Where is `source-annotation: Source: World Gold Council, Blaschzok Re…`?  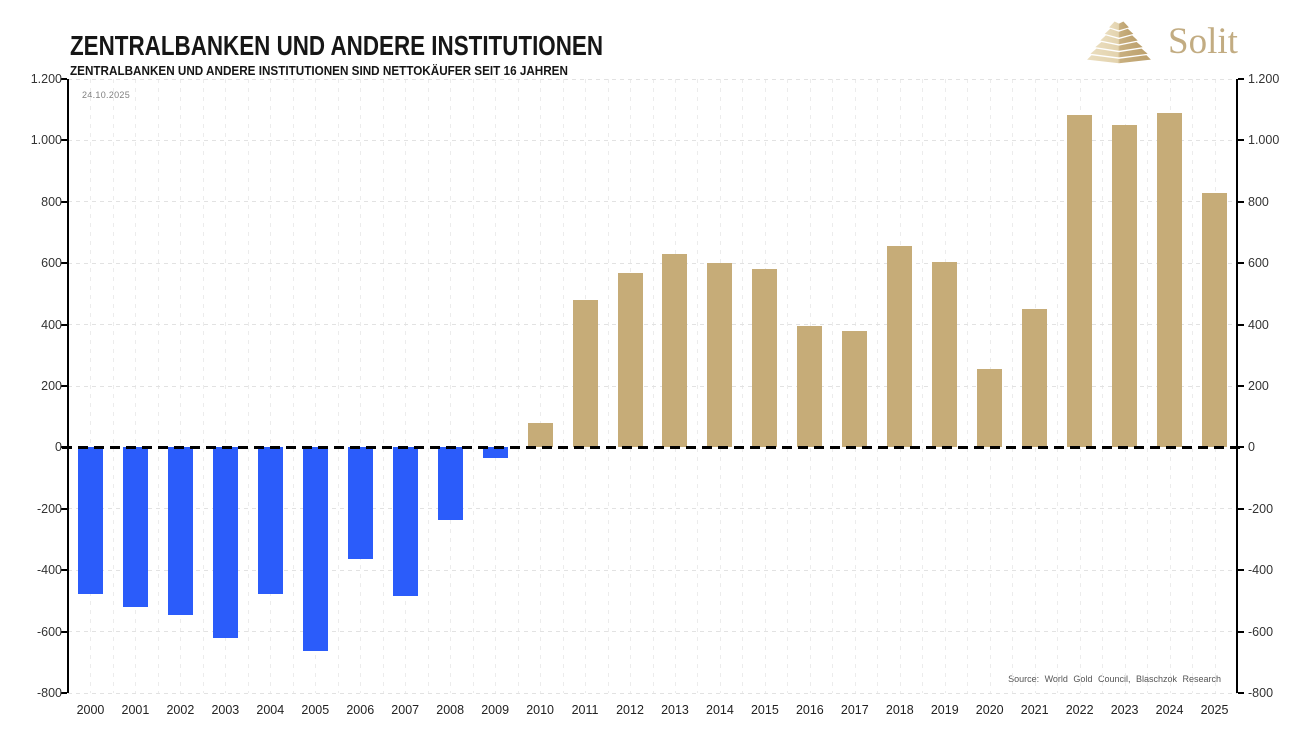
source-annotation: Source: World Gold Council, Blaschzok Re… is located at coordinates (1114, 679).